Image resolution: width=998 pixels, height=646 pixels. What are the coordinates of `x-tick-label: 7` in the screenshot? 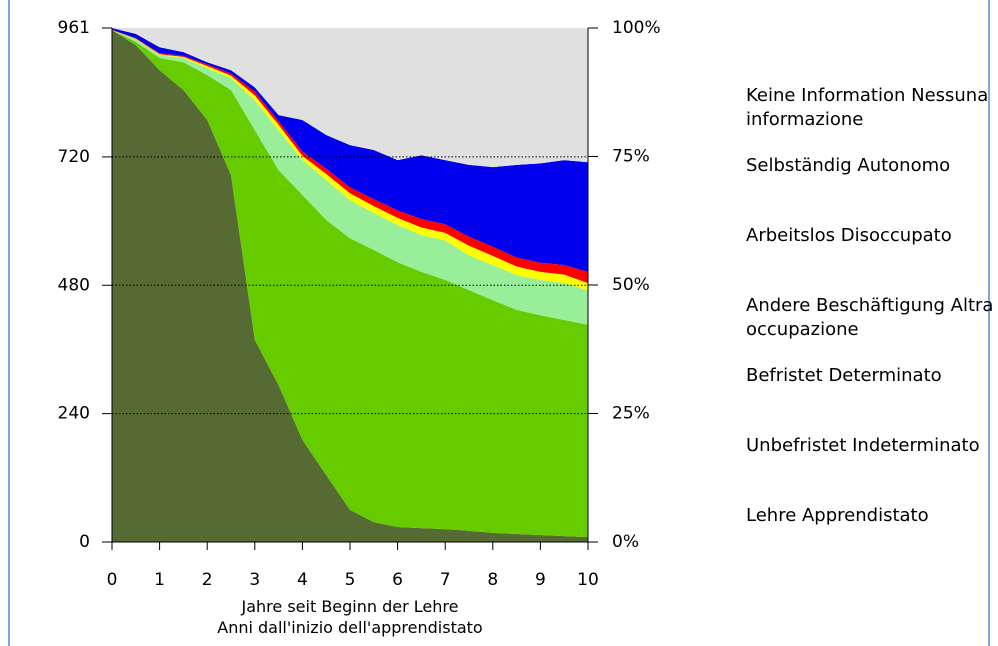 It's located at (445, 580).